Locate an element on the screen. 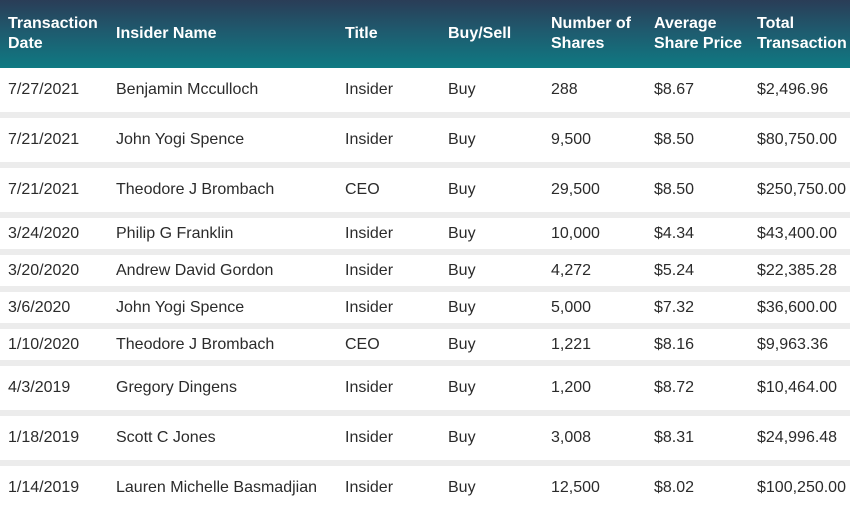  cell-date: 3/24/2020 is located at coordinates (54, 232).